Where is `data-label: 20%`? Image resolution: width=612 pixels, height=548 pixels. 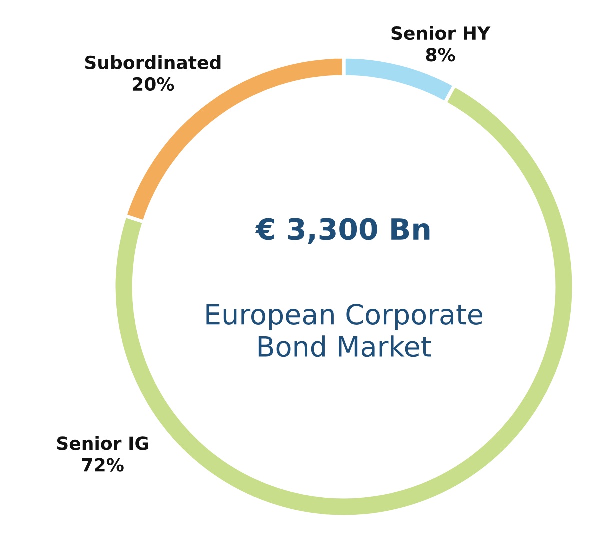 data-label: 20% is located at coordinates (153, 84).